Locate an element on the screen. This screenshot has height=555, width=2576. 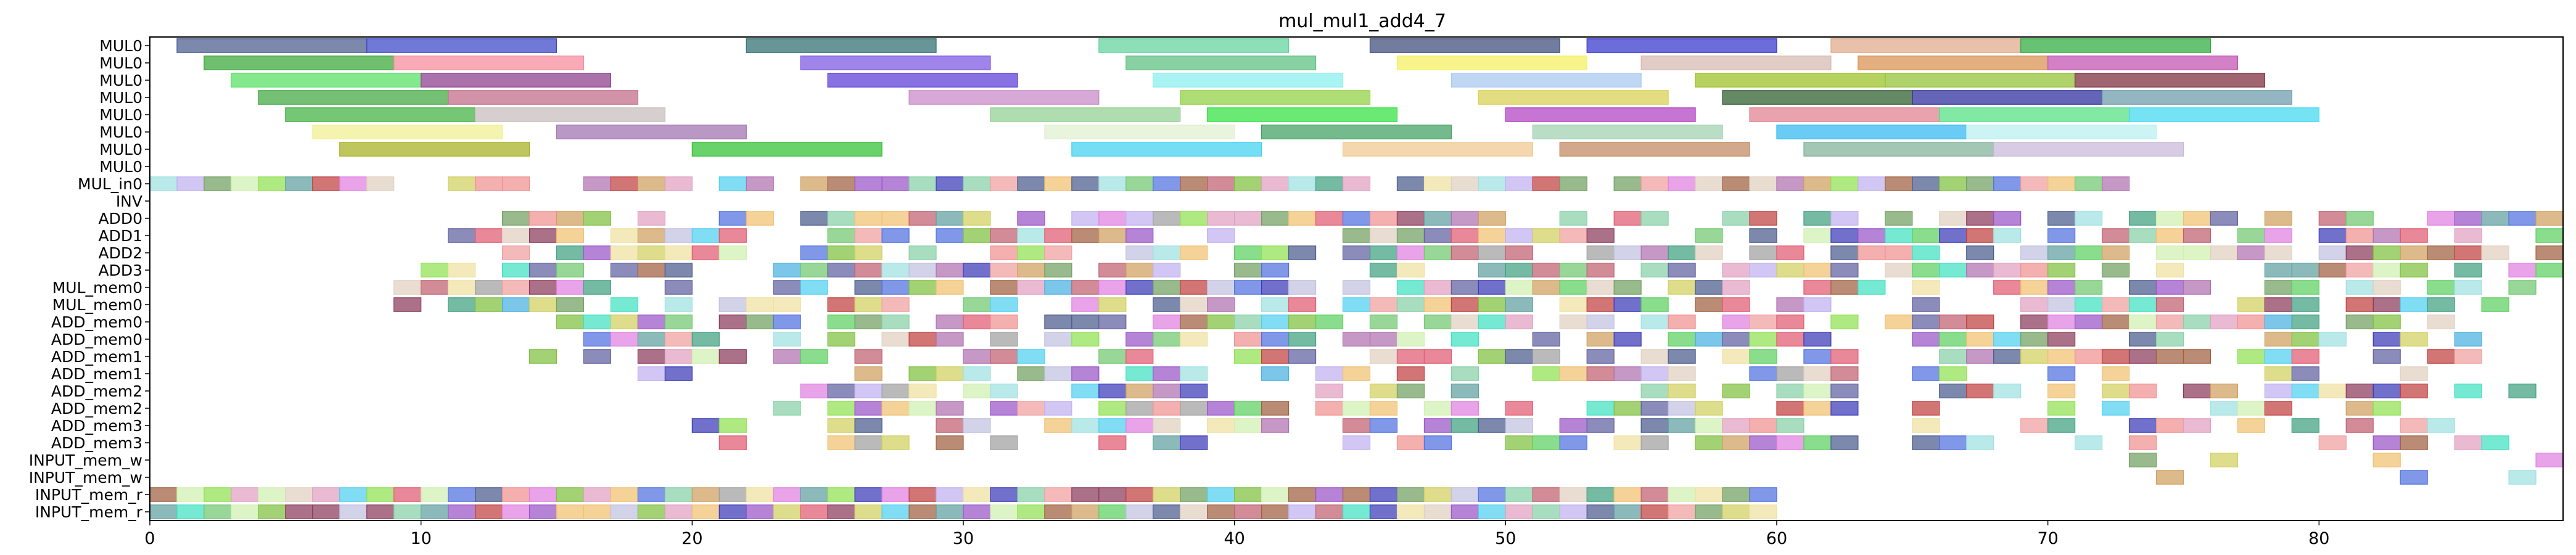
x-axis: 0 10 20 30 40 50 60 70 80 is located at coordinates (1236, 534).